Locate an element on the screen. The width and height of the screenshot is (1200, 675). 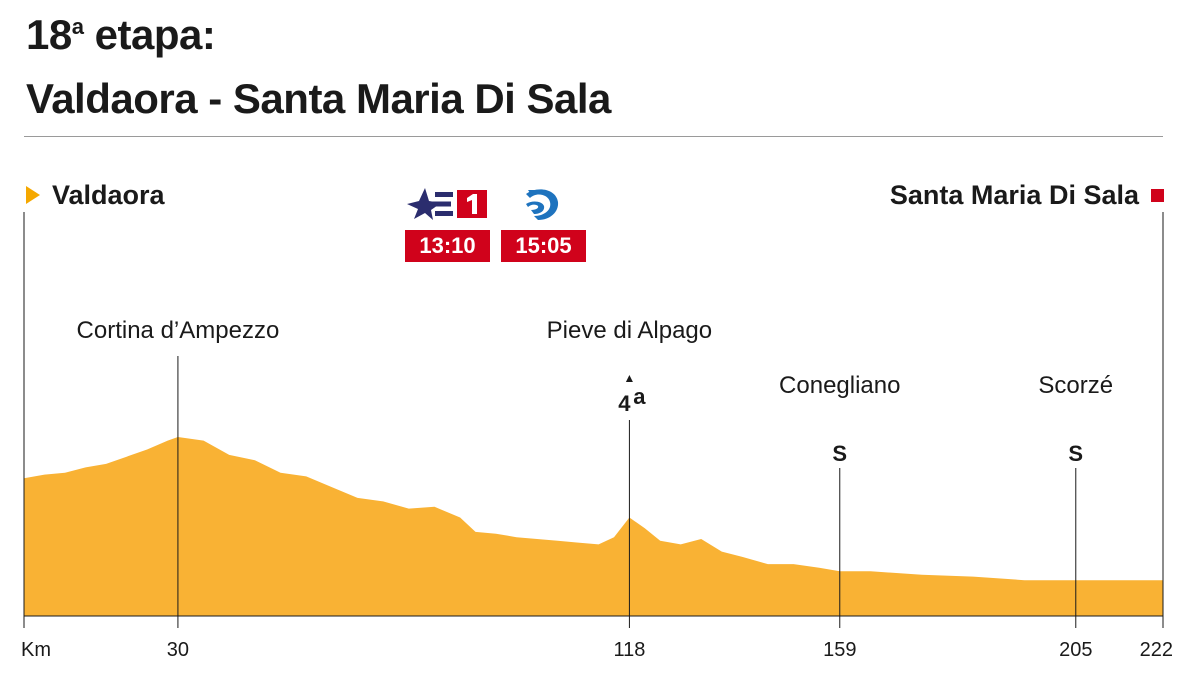
x-tick-label: 222 is located at coordinates (1156, 650).